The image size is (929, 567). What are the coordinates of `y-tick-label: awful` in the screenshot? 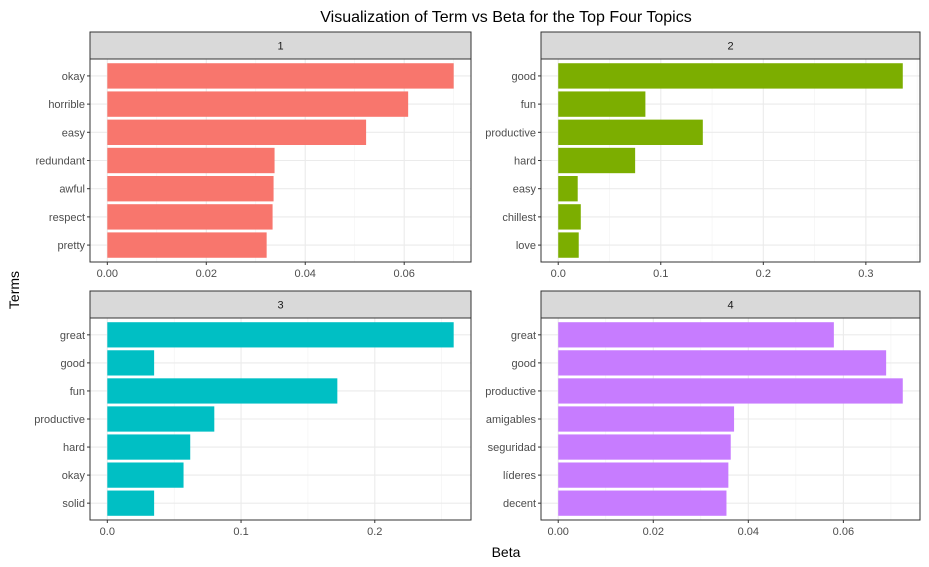 It's located at (72, 190).